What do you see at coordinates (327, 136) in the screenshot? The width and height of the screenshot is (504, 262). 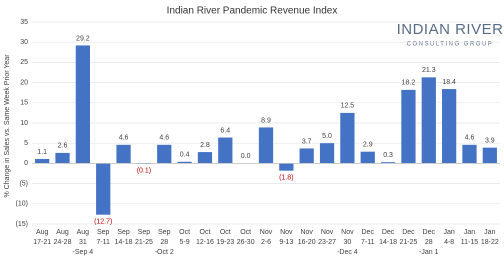 I see `data-label: 5.0` at bounding box center [327, 136].